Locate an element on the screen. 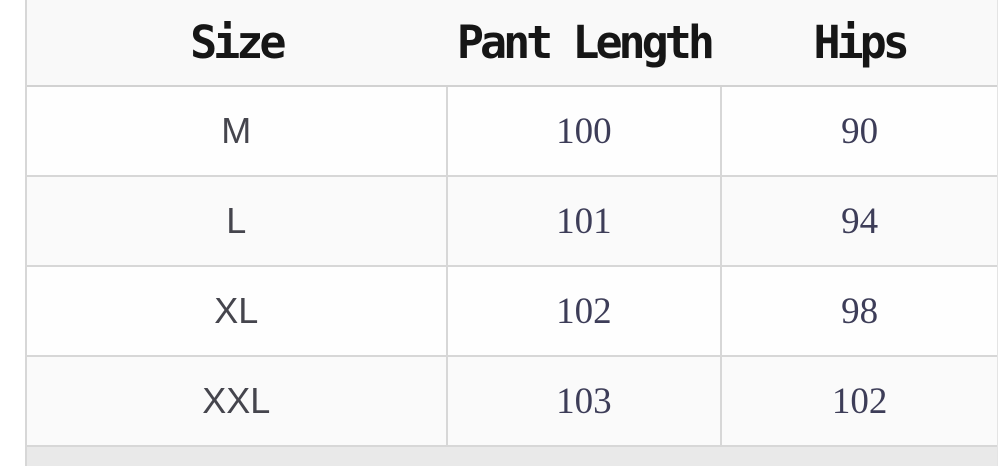 The height and width of the screenshot is (473, 1002). header-hips: Hips is located at coordinates (861, 42).